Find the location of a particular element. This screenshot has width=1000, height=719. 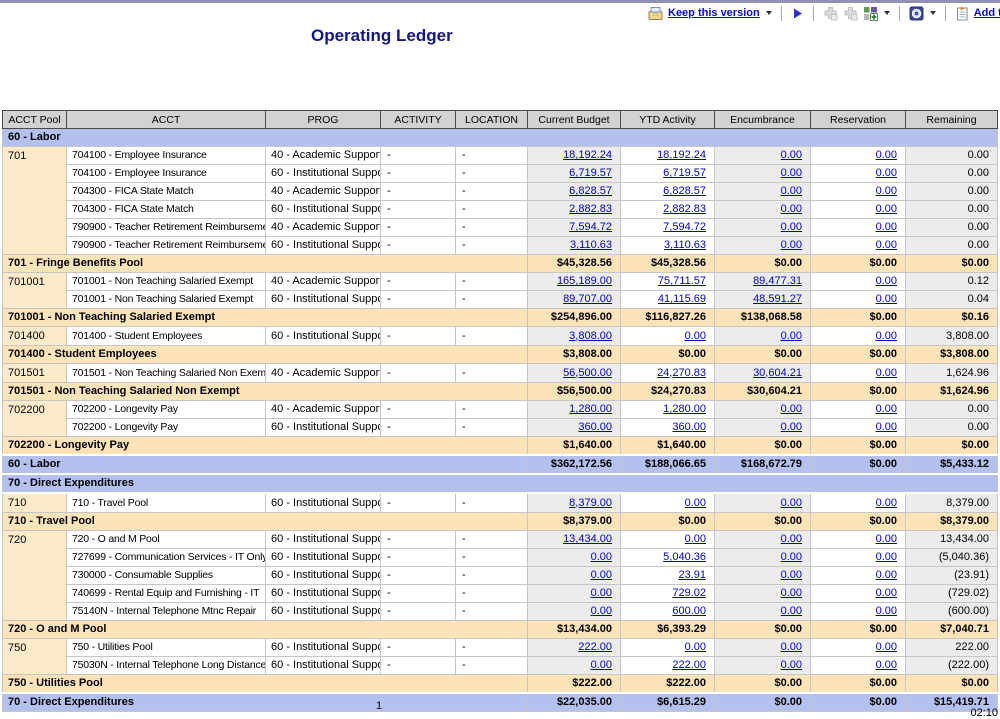

drill-through-link: 89,477.31 is located at coordinates (777, 281).